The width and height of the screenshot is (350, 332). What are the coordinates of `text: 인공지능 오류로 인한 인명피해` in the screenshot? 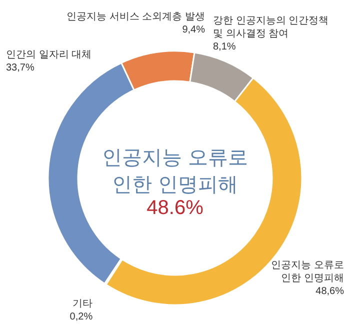 It's located at (175, 171).